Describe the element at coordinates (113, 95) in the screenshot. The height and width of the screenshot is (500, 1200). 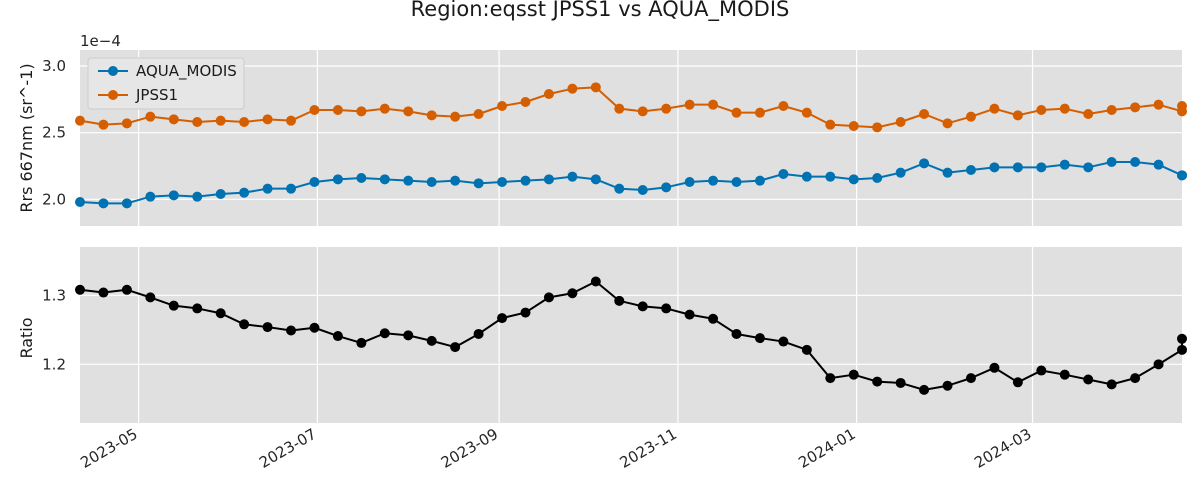
I see `legend-marker-jpss1` at that location.